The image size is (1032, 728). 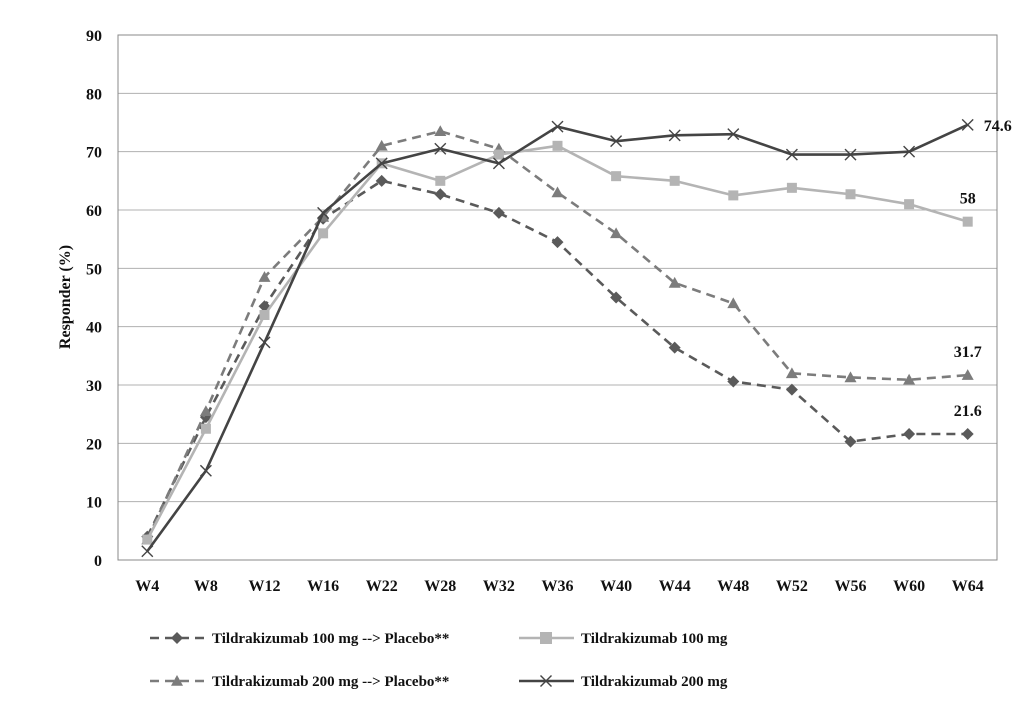 What do you see at coordinates (147, 586) in the screenshot?
I see `x-tick-label: W4` at bounding box center [147, 586].